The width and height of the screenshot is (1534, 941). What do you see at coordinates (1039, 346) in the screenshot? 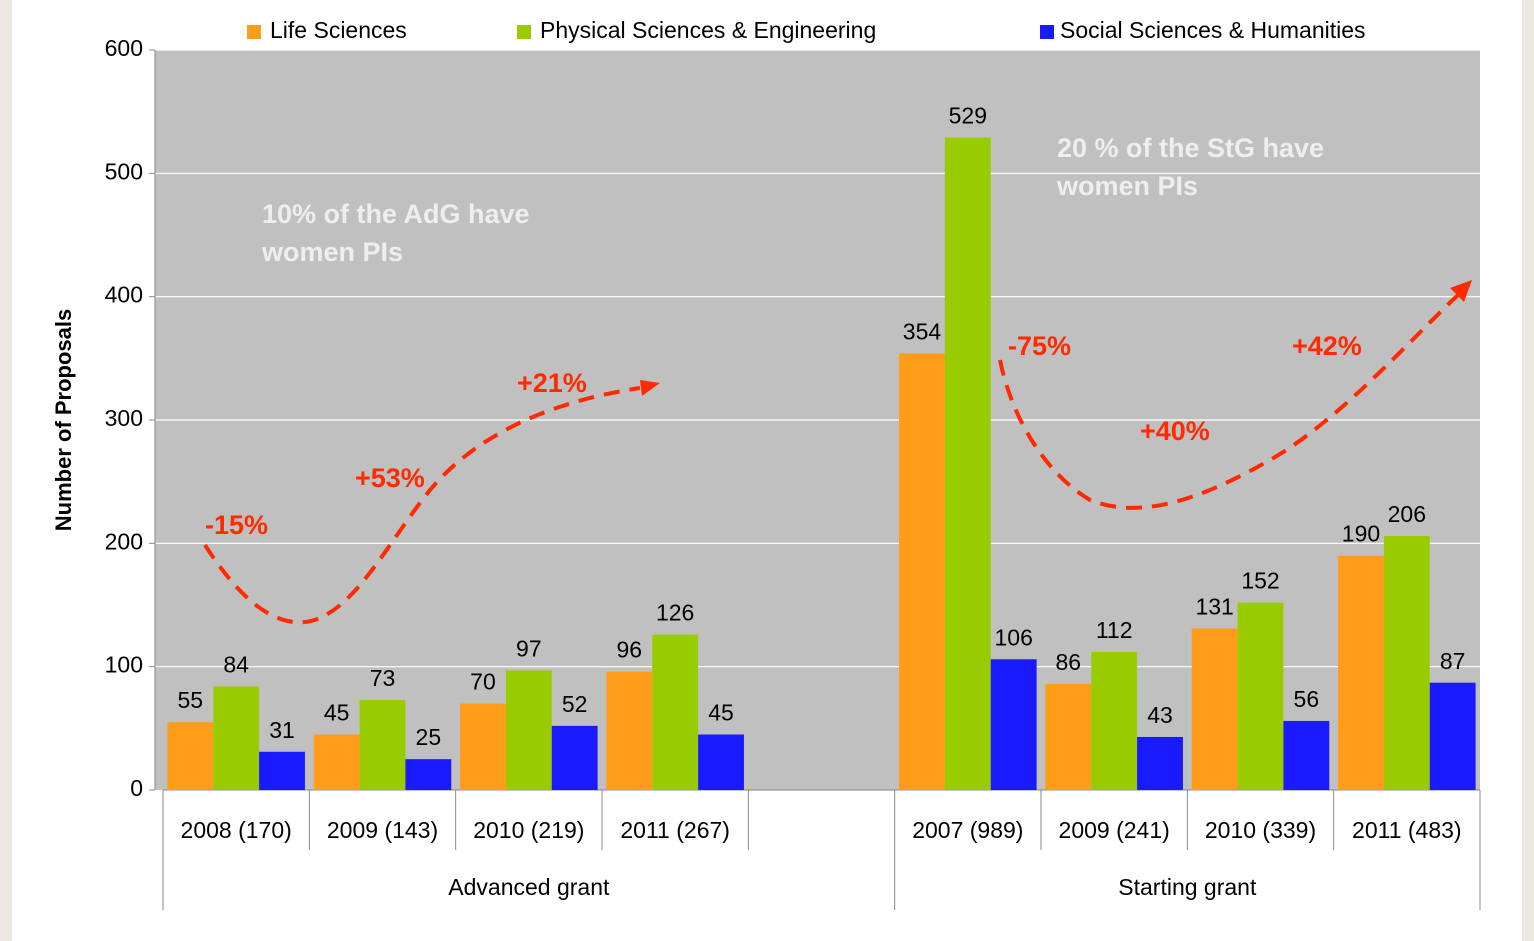
I see `change-label: -75%` at bounding box center [1039, 346].